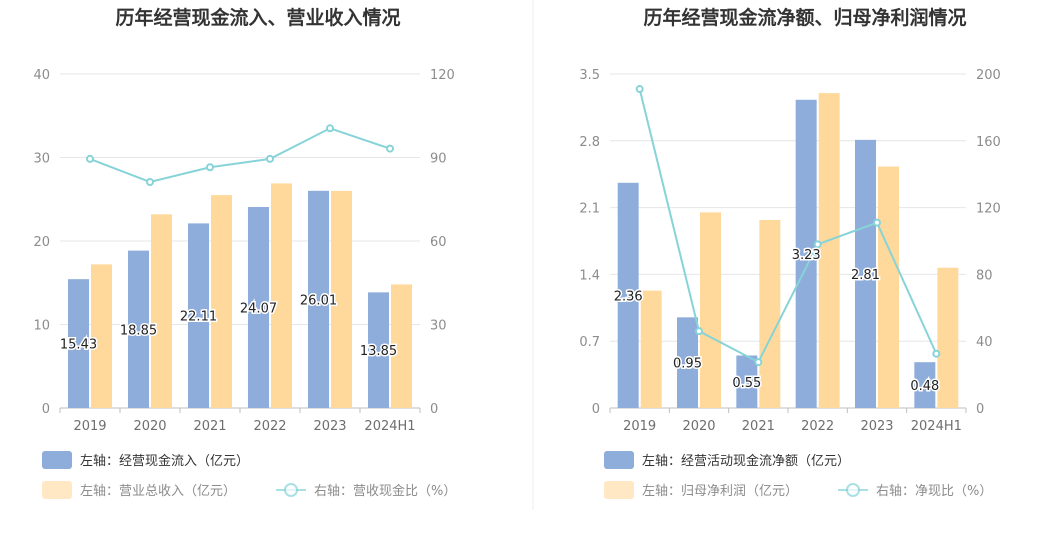 The image size is (1062, 546). What do you see at coordinates (698, 426) in the screenshot?
I see `chart2-x-tick-label: 2020` at bounding box center [698, 426].